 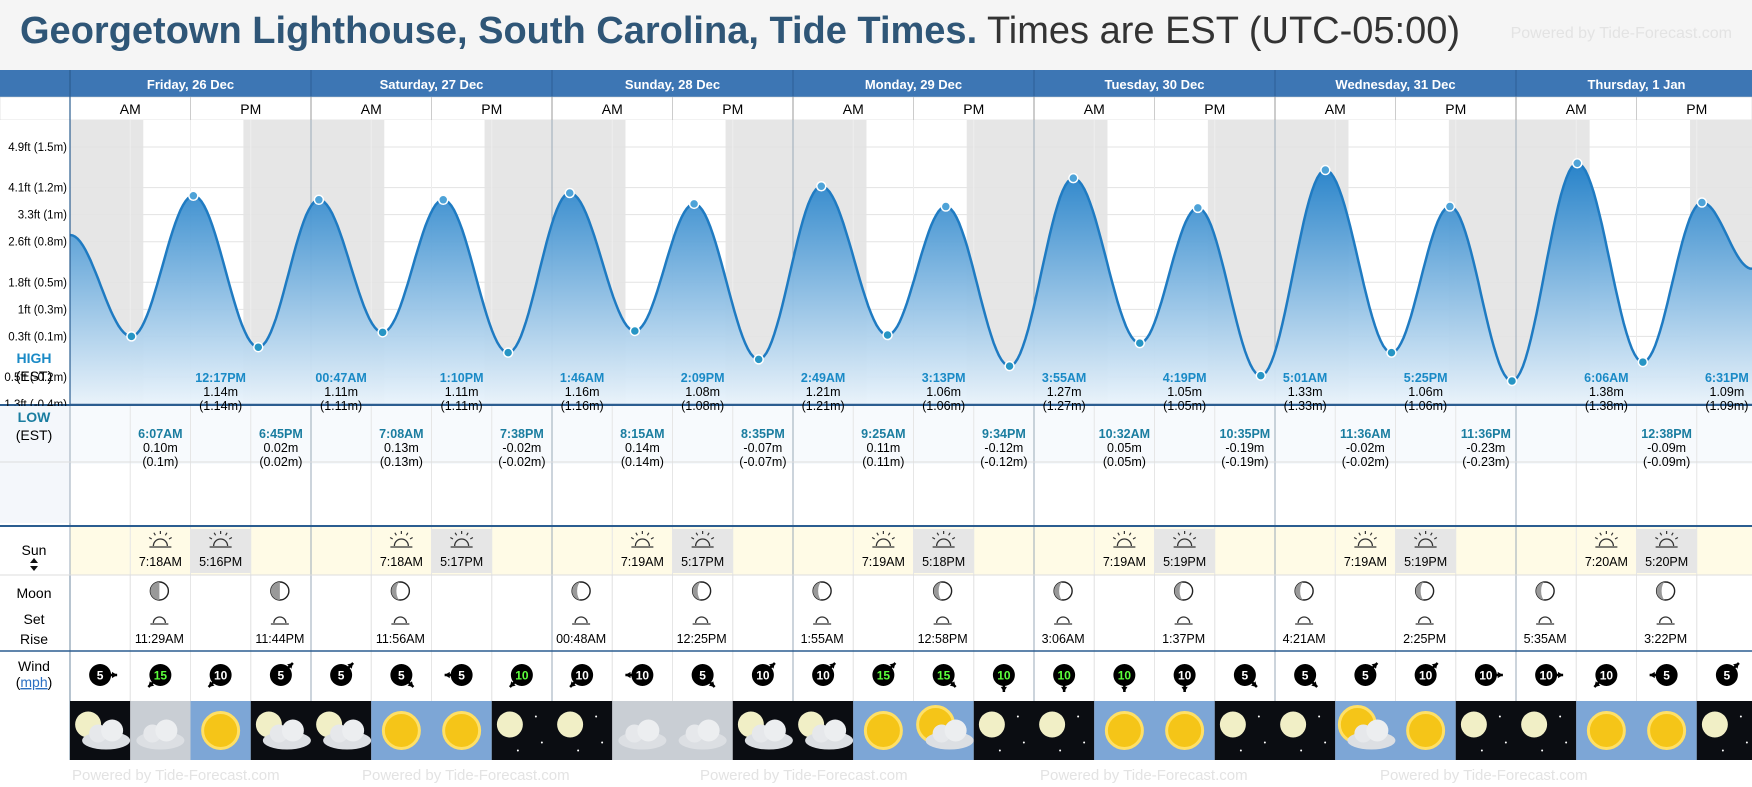 What do you see at coordinates (1726, 406) in the screenshot?
I see `high-tide-height-alt: (1.09m)` at bounding box center [1726, 406].